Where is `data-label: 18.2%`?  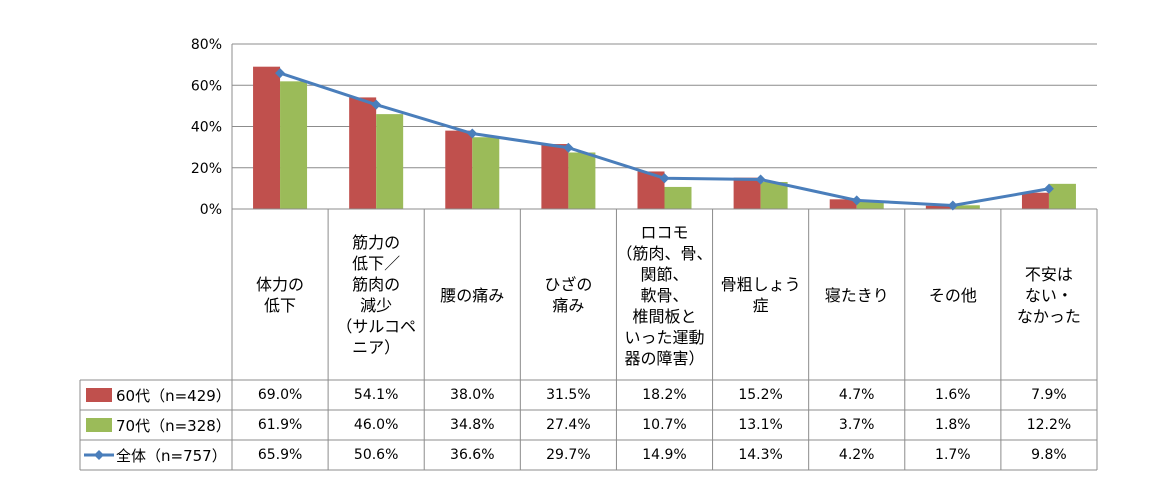
data-label: 18.2% is located at coordinates (664, 395).